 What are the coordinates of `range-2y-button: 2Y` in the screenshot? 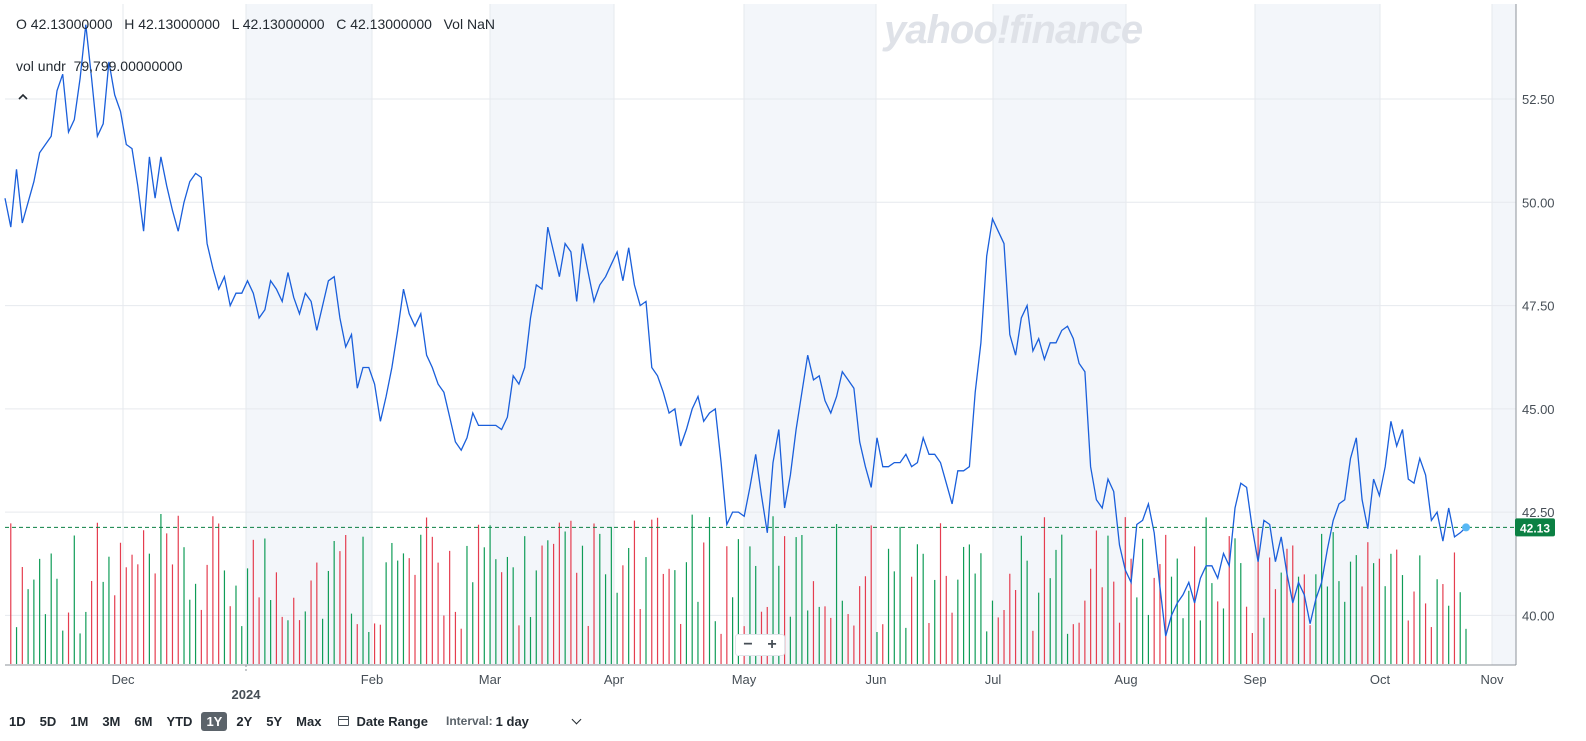 It's located at (244, 721).